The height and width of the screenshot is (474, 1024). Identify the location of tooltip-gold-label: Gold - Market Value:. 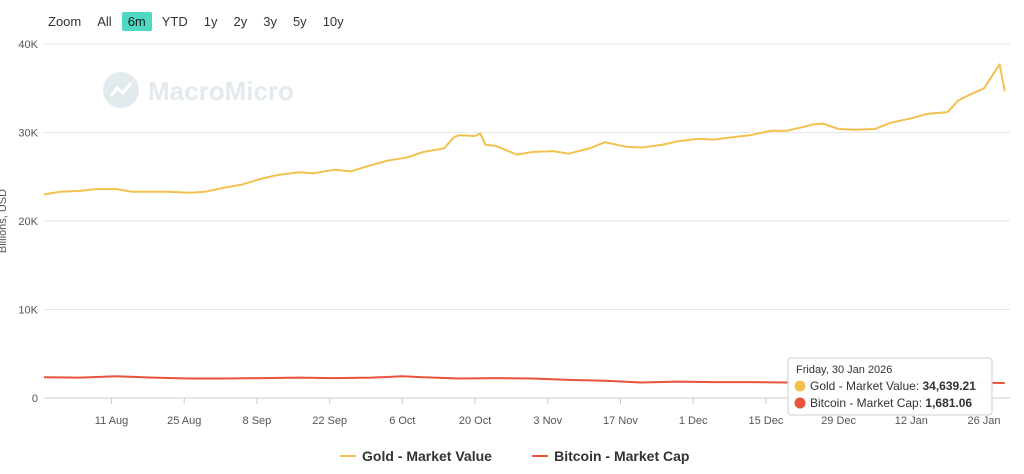
(864, 386).